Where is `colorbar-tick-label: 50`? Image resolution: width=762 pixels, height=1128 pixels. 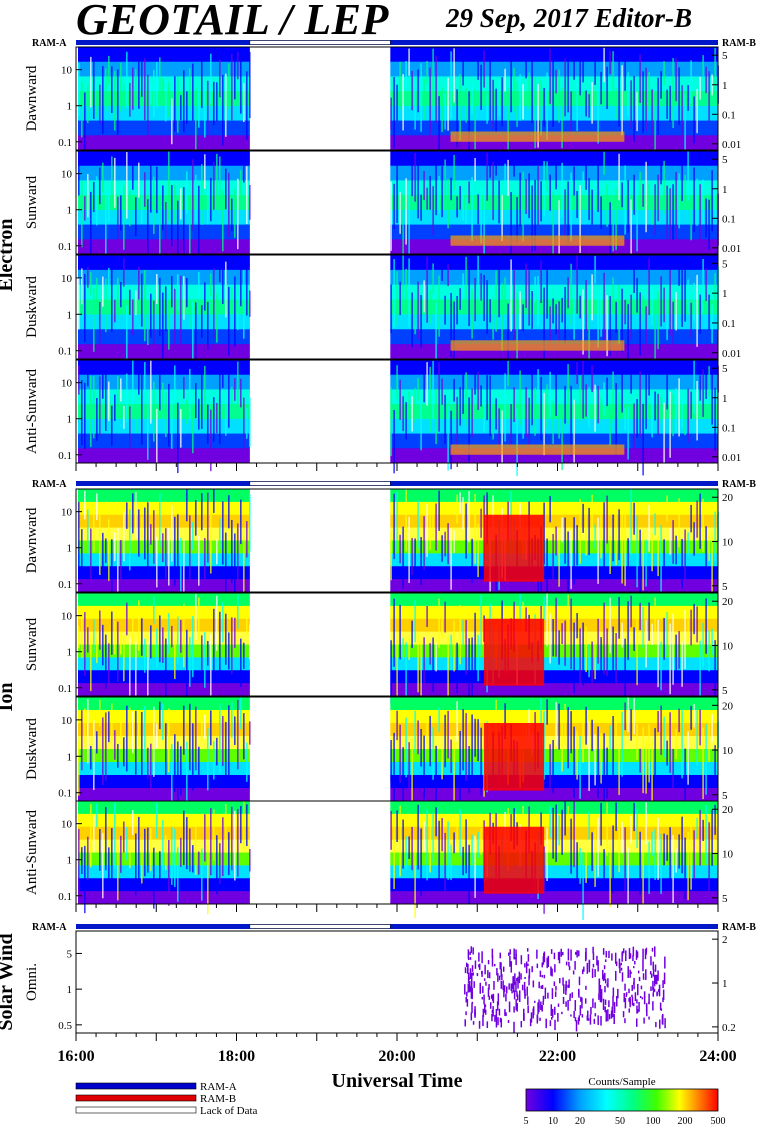
colorbar-tick-label: 50 is located at coordinates (620, 1121).